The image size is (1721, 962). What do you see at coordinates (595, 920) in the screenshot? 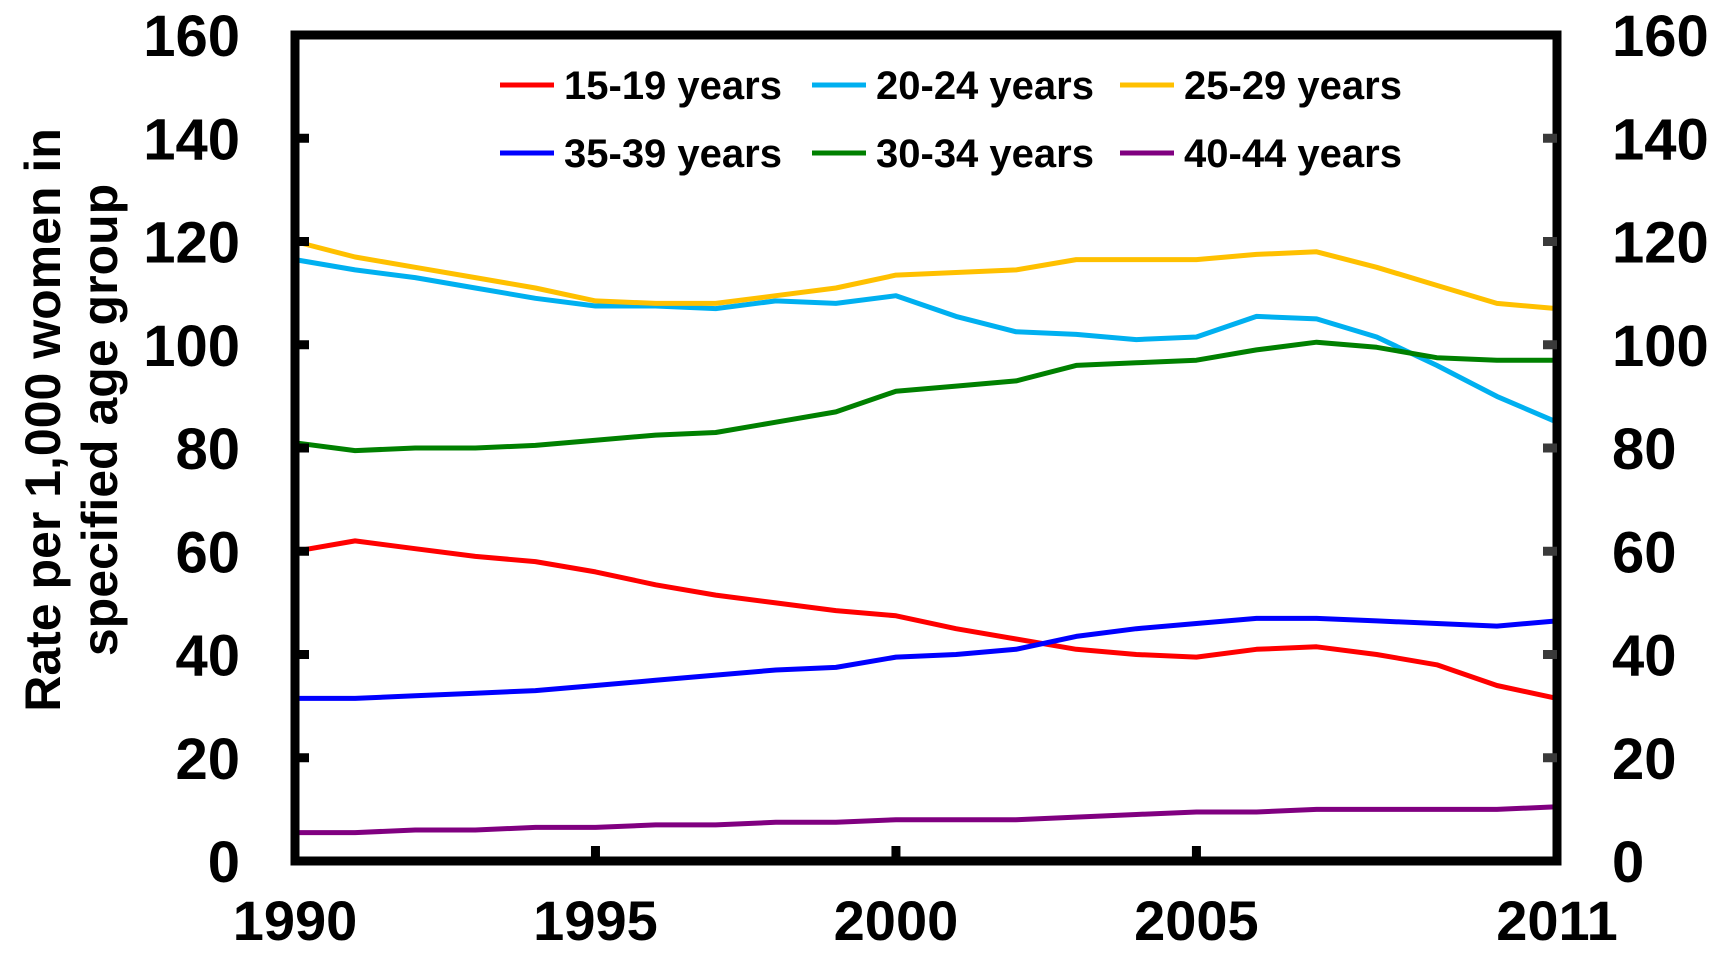
I see `x-tick-label: 1995` at bounding box center [595, 920].